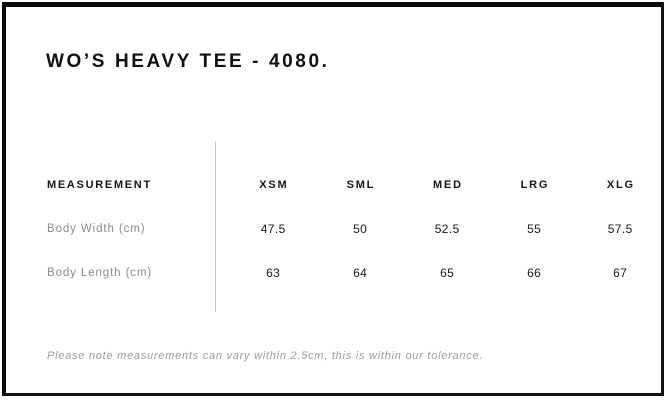  Describe the element at coordinates (620, 185) in the screenshot. I see `column-header-xlg: XLG` at that location.